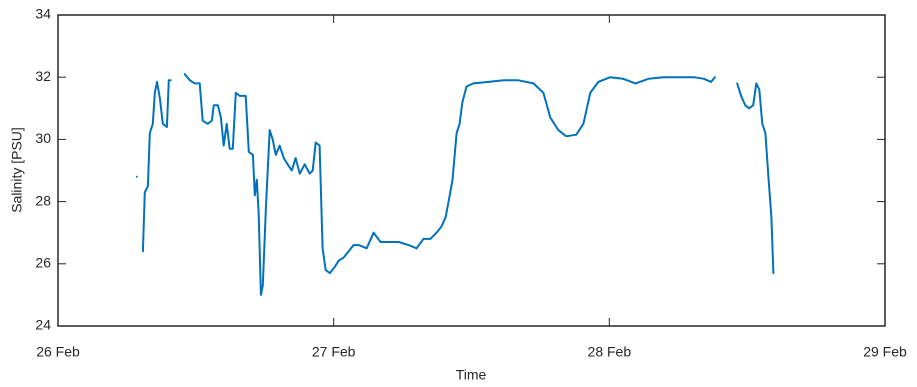 Image resolution: width=917 pixels, height=387 pixels. I want to click on y-tick-label: 26, so click(43, 263).